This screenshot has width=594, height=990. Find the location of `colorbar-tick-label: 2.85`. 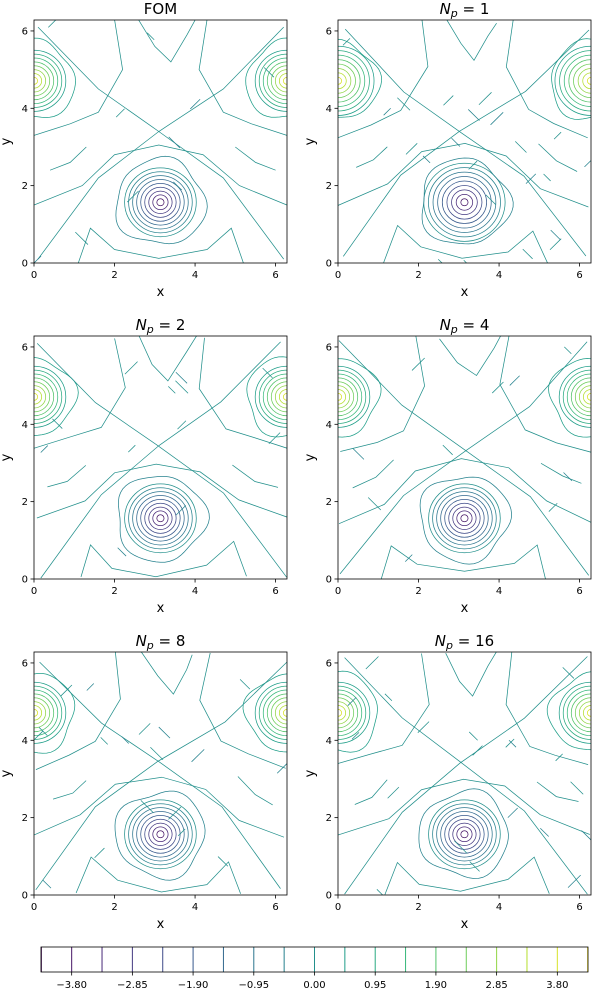

colorbar-tick-label: 2.85 is located at coordinates (496, 985).